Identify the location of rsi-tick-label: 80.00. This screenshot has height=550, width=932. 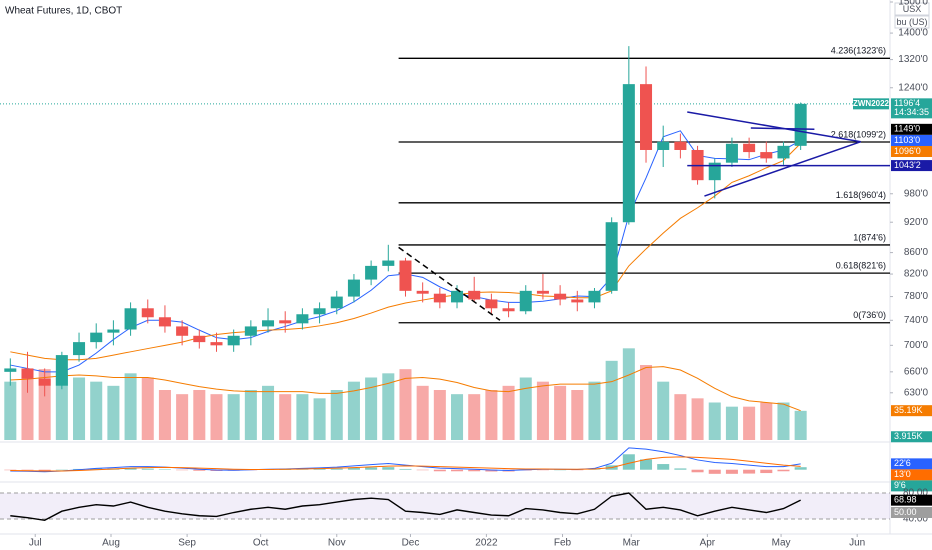
(915, 493).